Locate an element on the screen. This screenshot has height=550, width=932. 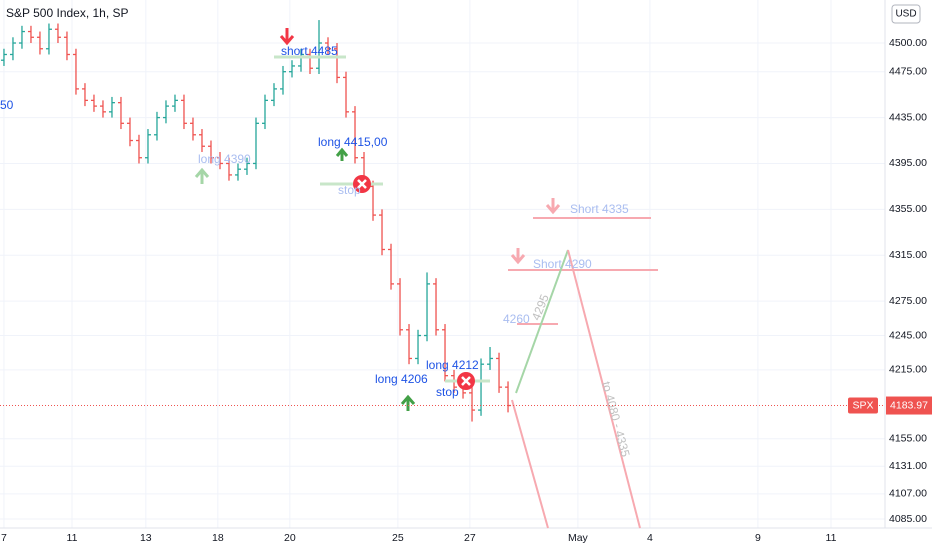
x-tick-label: 13 is located at coordinates (146, 538).